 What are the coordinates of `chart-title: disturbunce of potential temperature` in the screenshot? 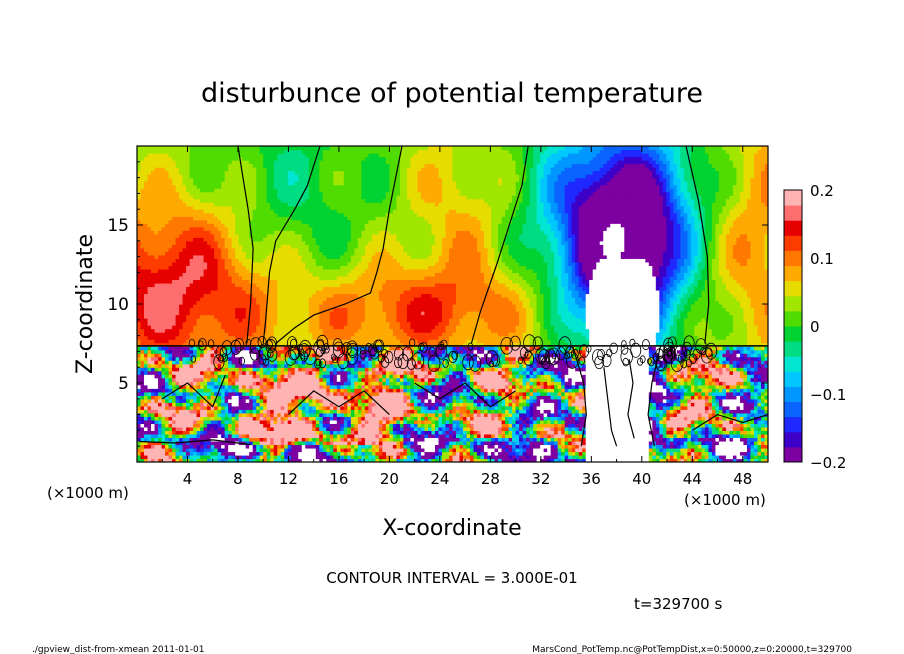 It's located at (452, 93).